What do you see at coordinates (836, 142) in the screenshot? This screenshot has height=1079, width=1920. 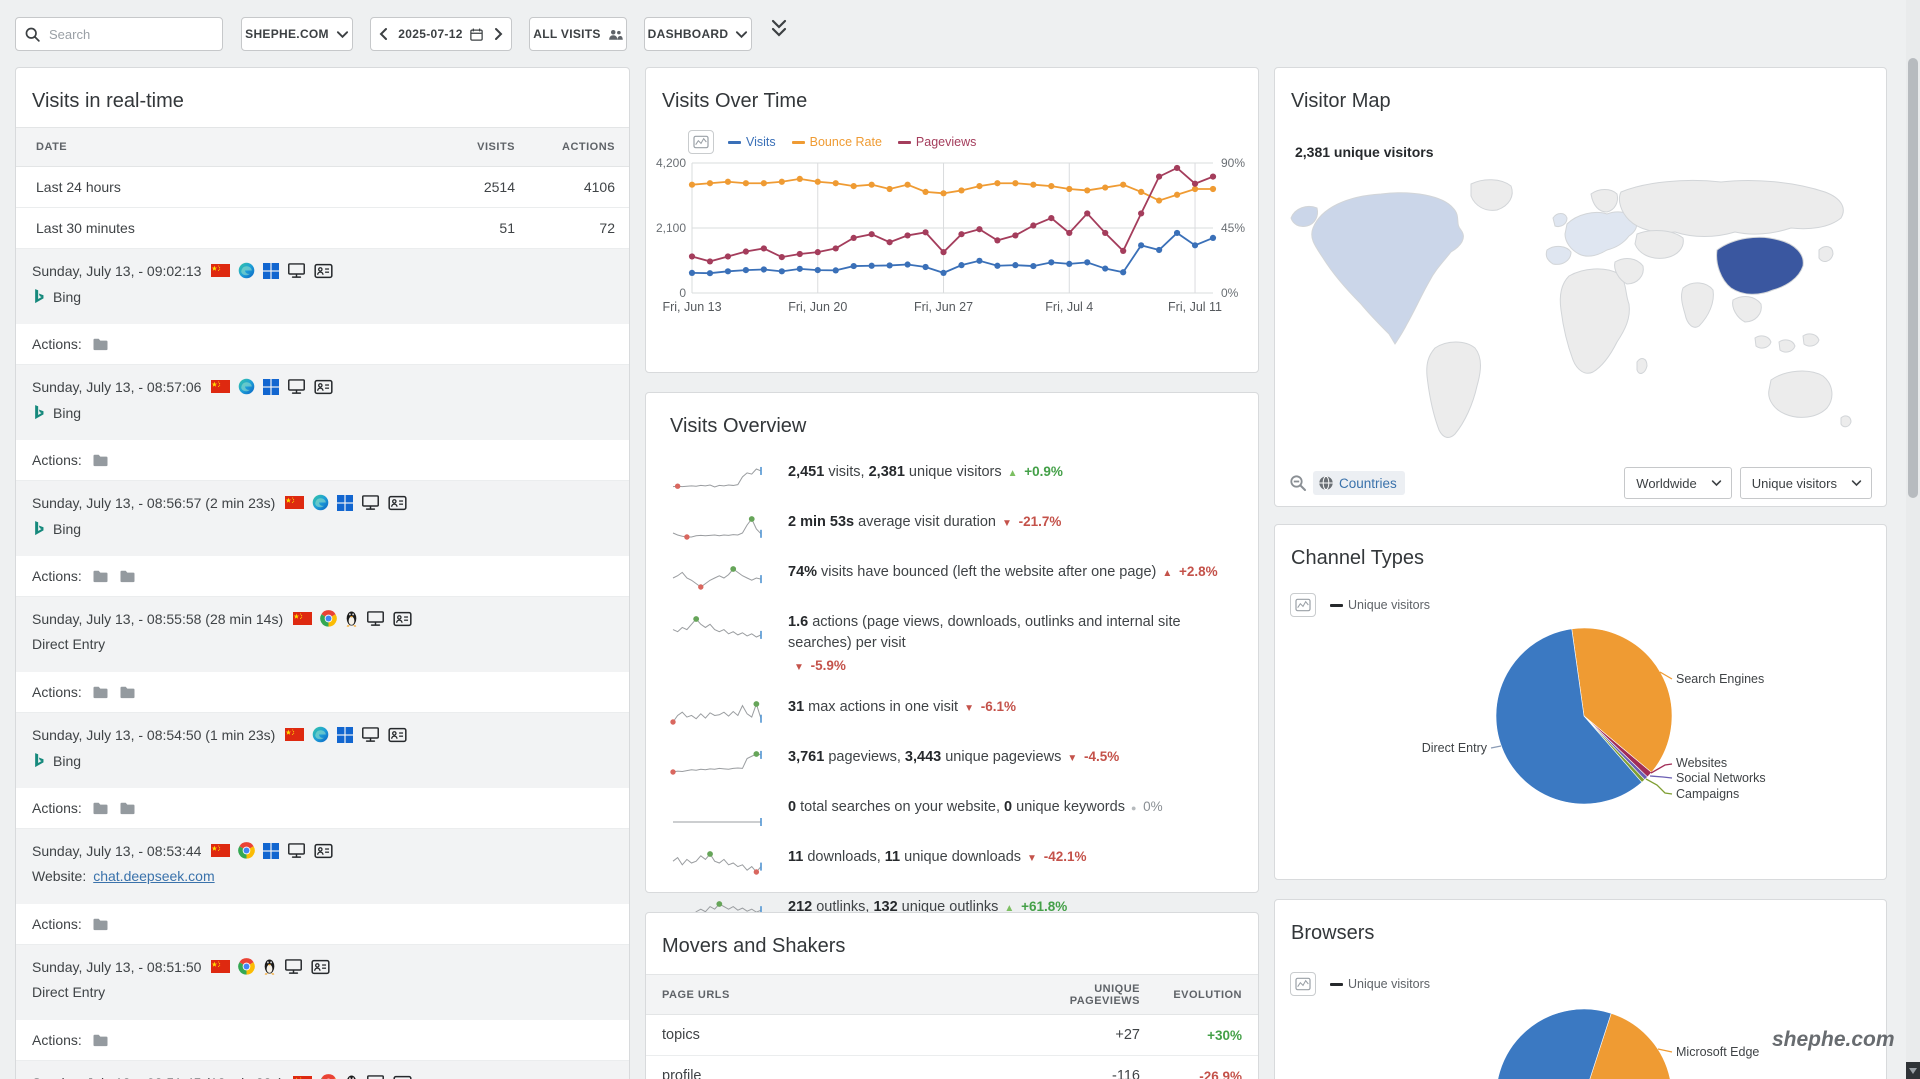 I see `legend-item: Bounce Rate` at bounding box center [836, 142].